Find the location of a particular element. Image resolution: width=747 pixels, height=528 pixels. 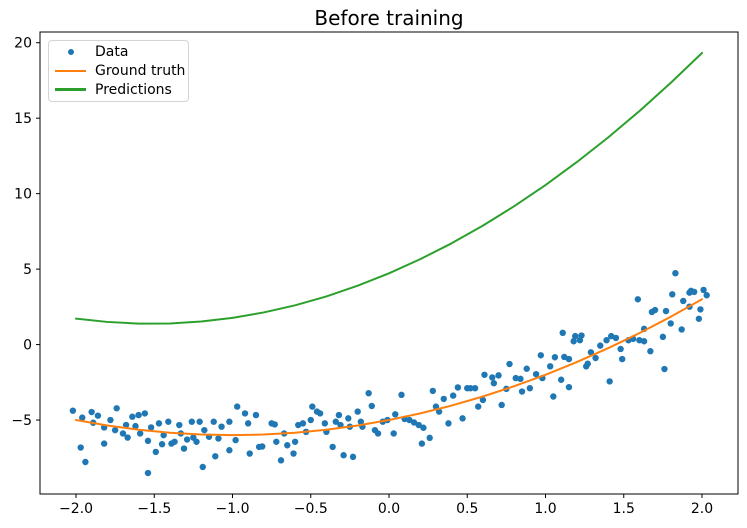

x-tick-label: −1.5 is located at coordinates (154, 509).